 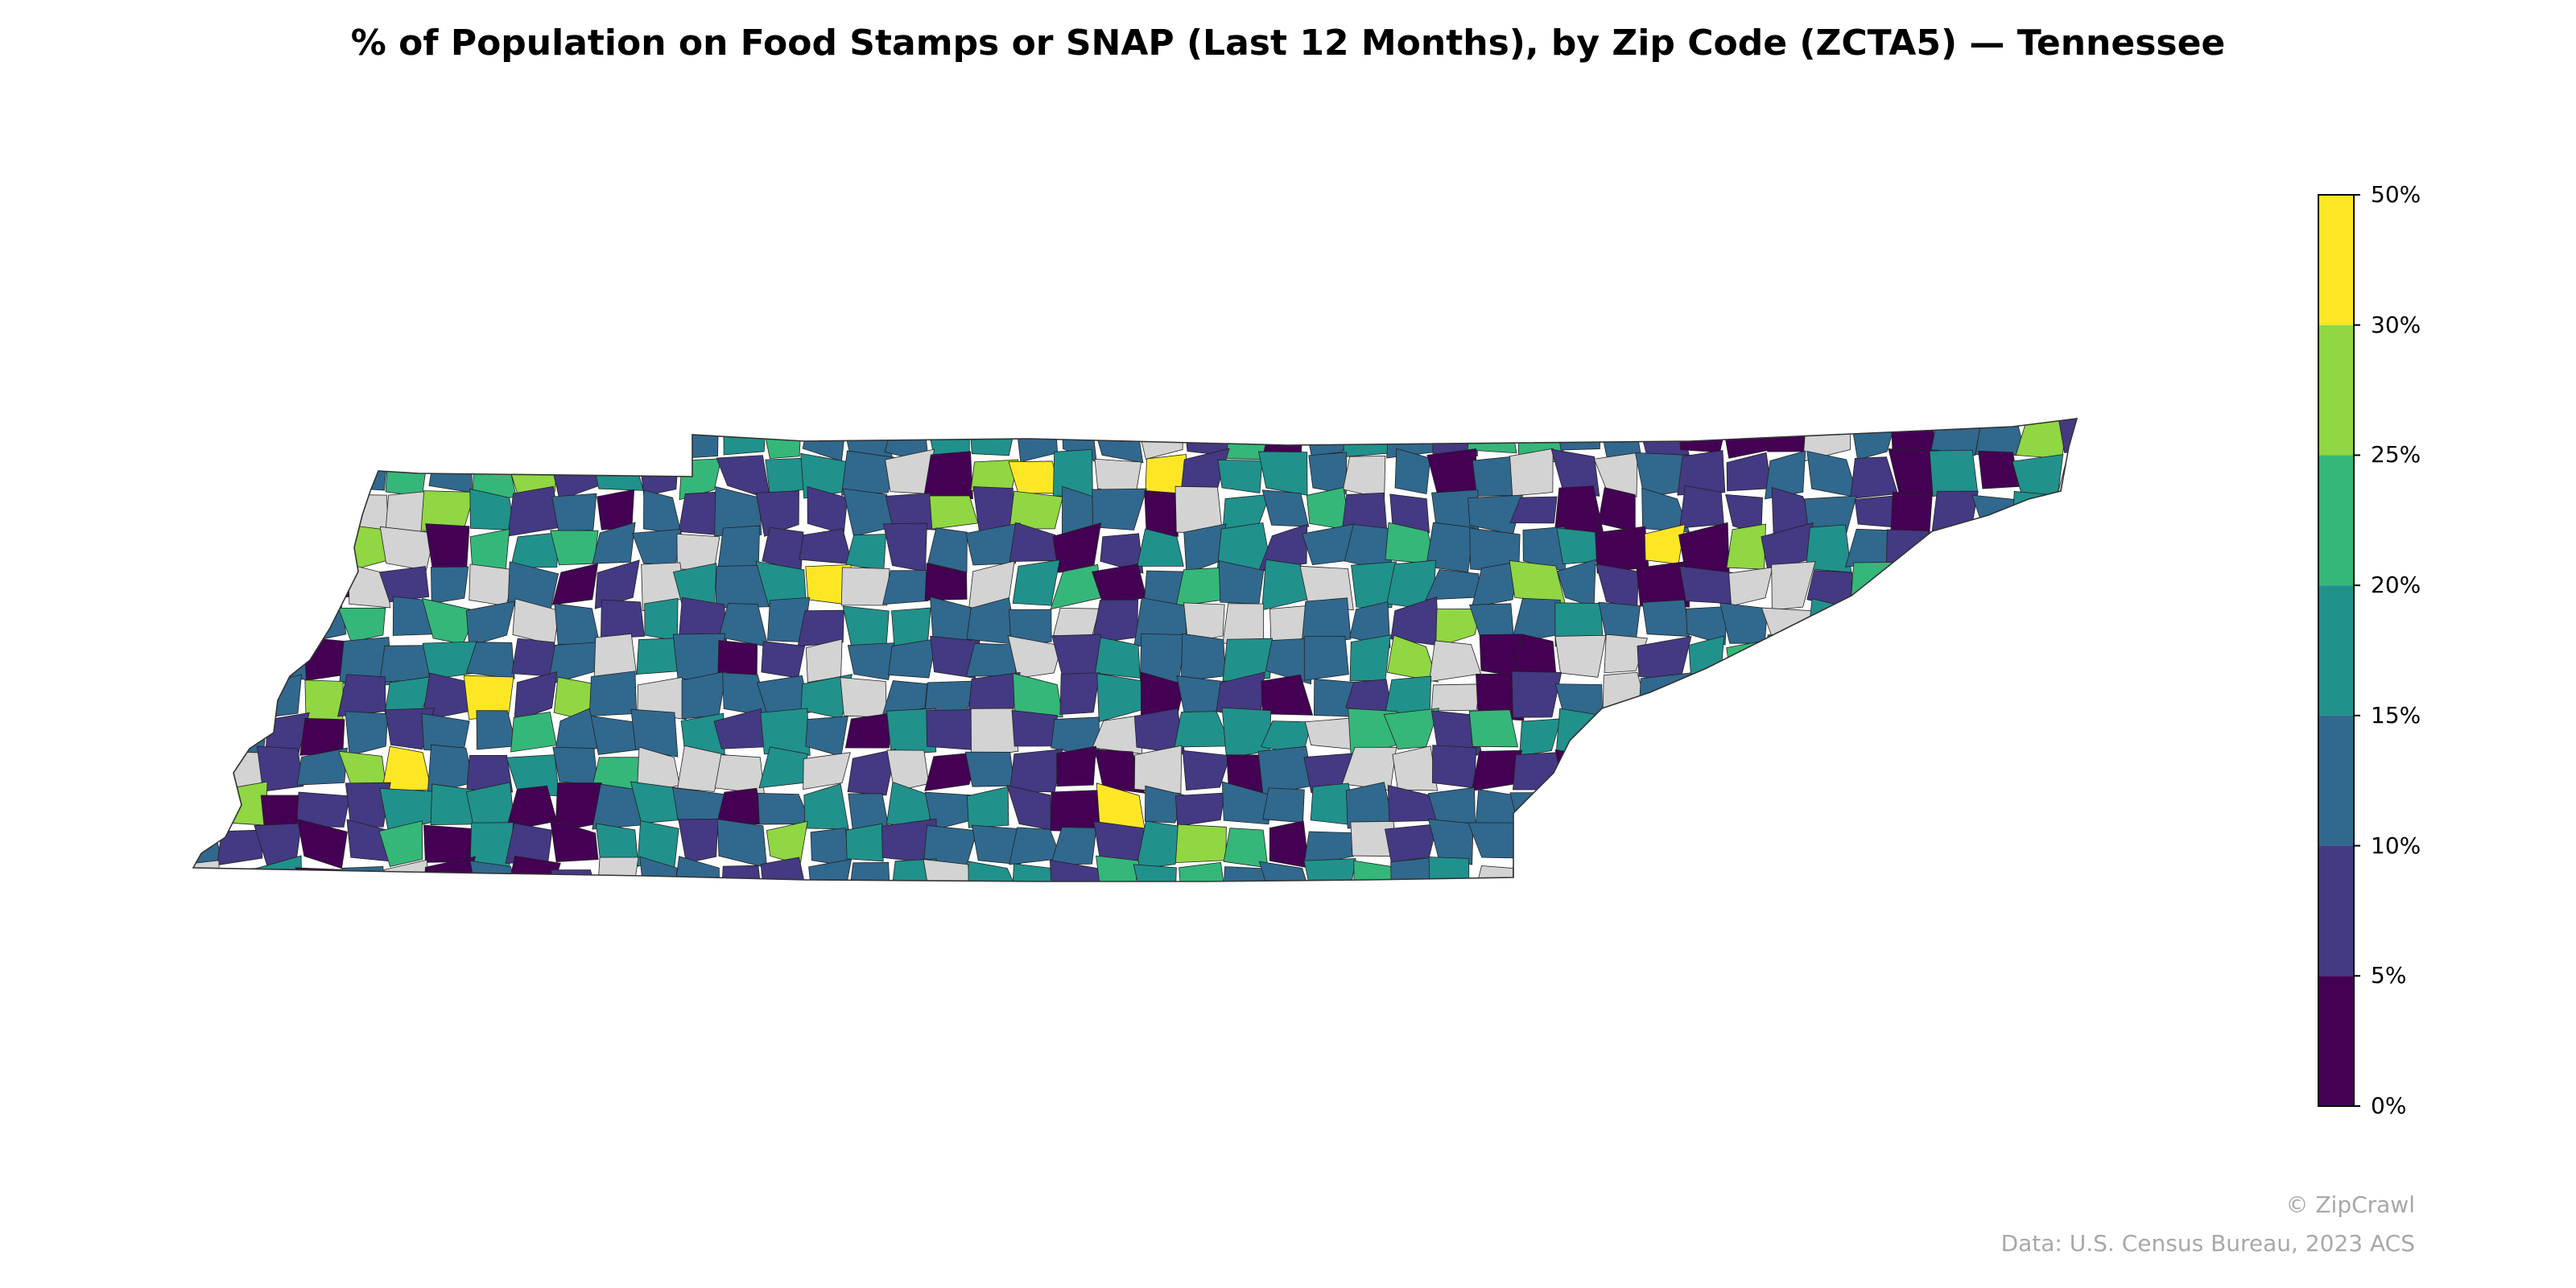 What do you see at coordinates (2389, 975) in the screenshot?
I see `colorbar-tick-label: 5%` at bounding box center [2389, 975].